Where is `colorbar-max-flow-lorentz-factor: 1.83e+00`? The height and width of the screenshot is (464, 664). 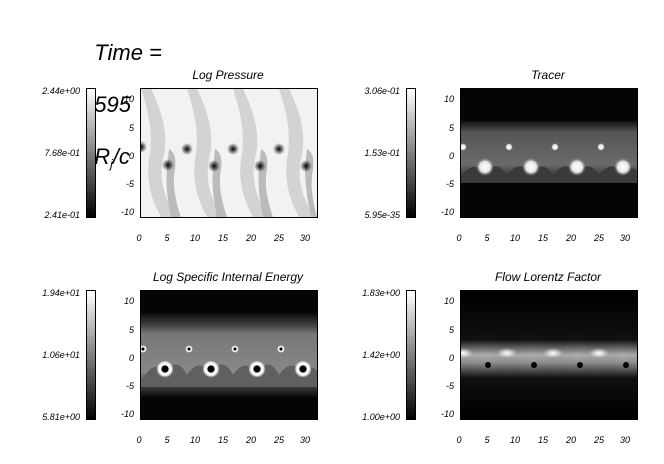 colorbar-max-flow-lorentz-factor: 1.83e+00 is located at coordinates (381, 293).